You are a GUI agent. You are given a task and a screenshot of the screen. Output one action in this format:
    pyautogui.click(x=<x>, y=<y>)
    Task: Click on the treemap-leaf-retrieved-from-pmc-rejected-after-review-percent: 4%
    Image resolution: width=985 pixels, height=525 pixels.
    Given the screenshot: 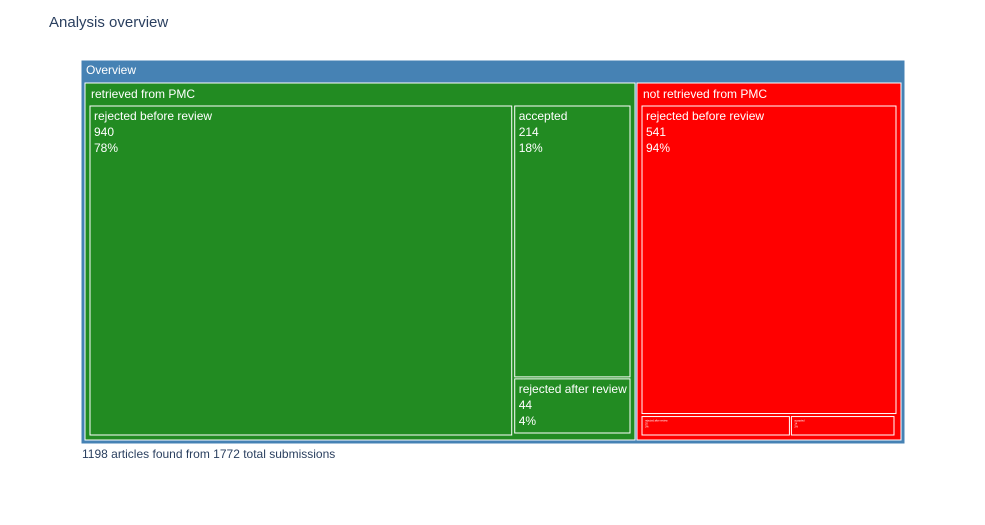 What is the action you would take?
    pyautogui.click(x=528, y=421)
    